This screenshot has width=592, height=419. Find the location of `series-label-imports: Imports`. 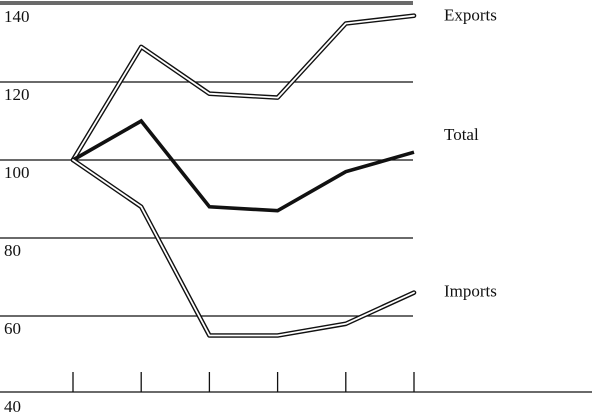

series-label-imports: Imports is located at coordinates (470, 291).